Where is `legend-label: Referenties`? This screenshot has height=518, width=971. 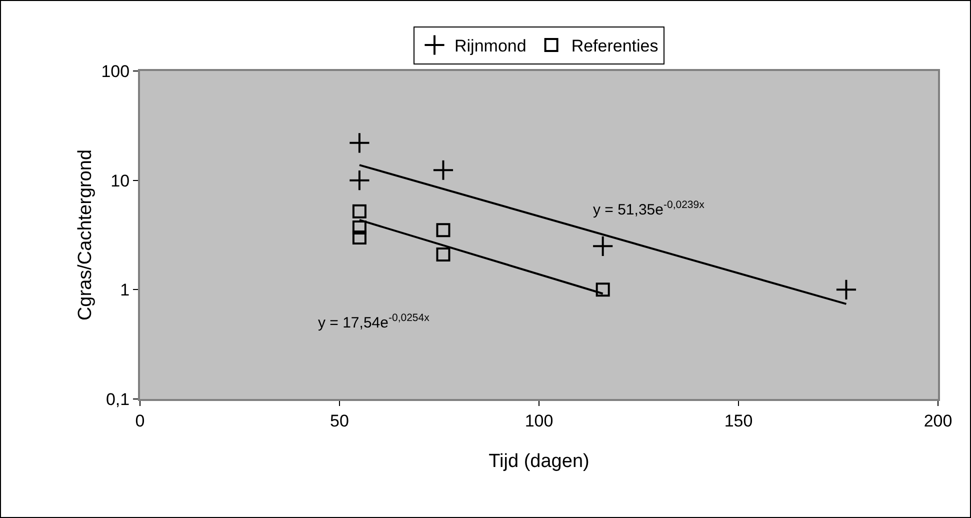 legend-label: Referenties is located at coordinates (614, 46).